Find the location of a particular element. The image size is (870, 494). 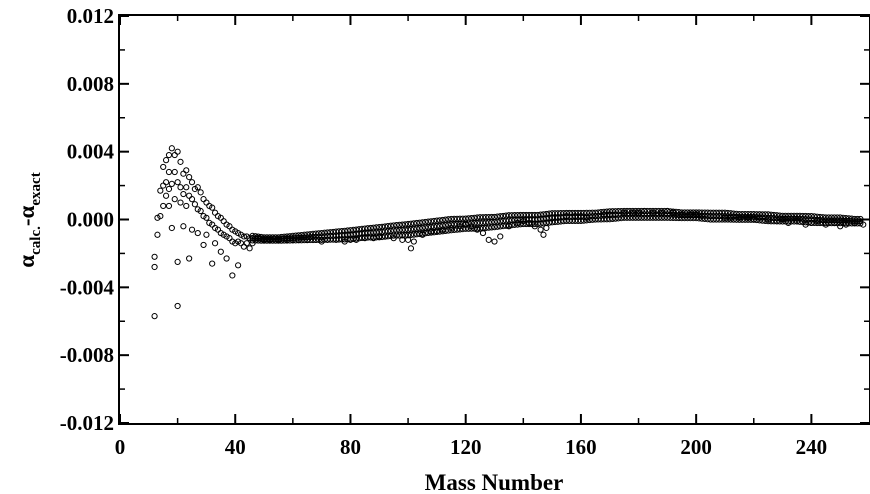

x-tick-label: 240 is located at coordinates (812, 447).